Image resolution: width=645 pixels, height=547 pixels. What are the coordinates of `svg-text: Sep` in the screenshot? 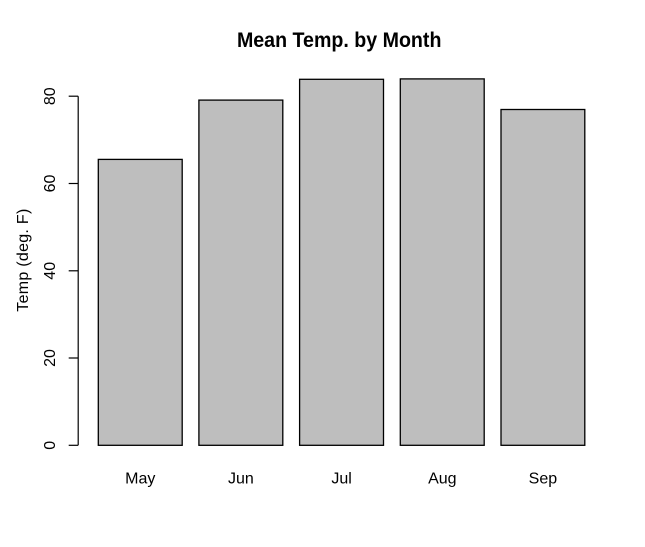 It's located at (543, 478).